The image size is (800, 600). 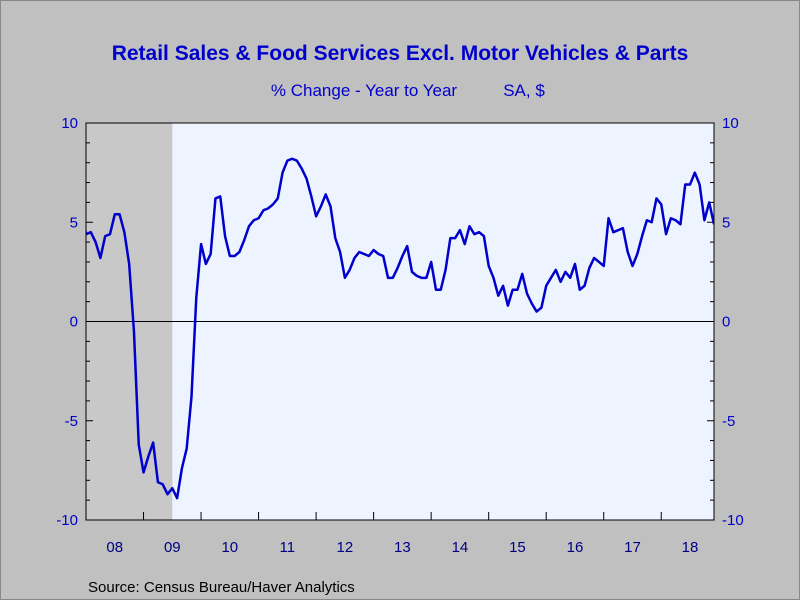 What do you see at coordinates (364, 90) in the screenshot?
I see `chart-subtitle: % Change - Year to Year` at bounding box center [364, 90].